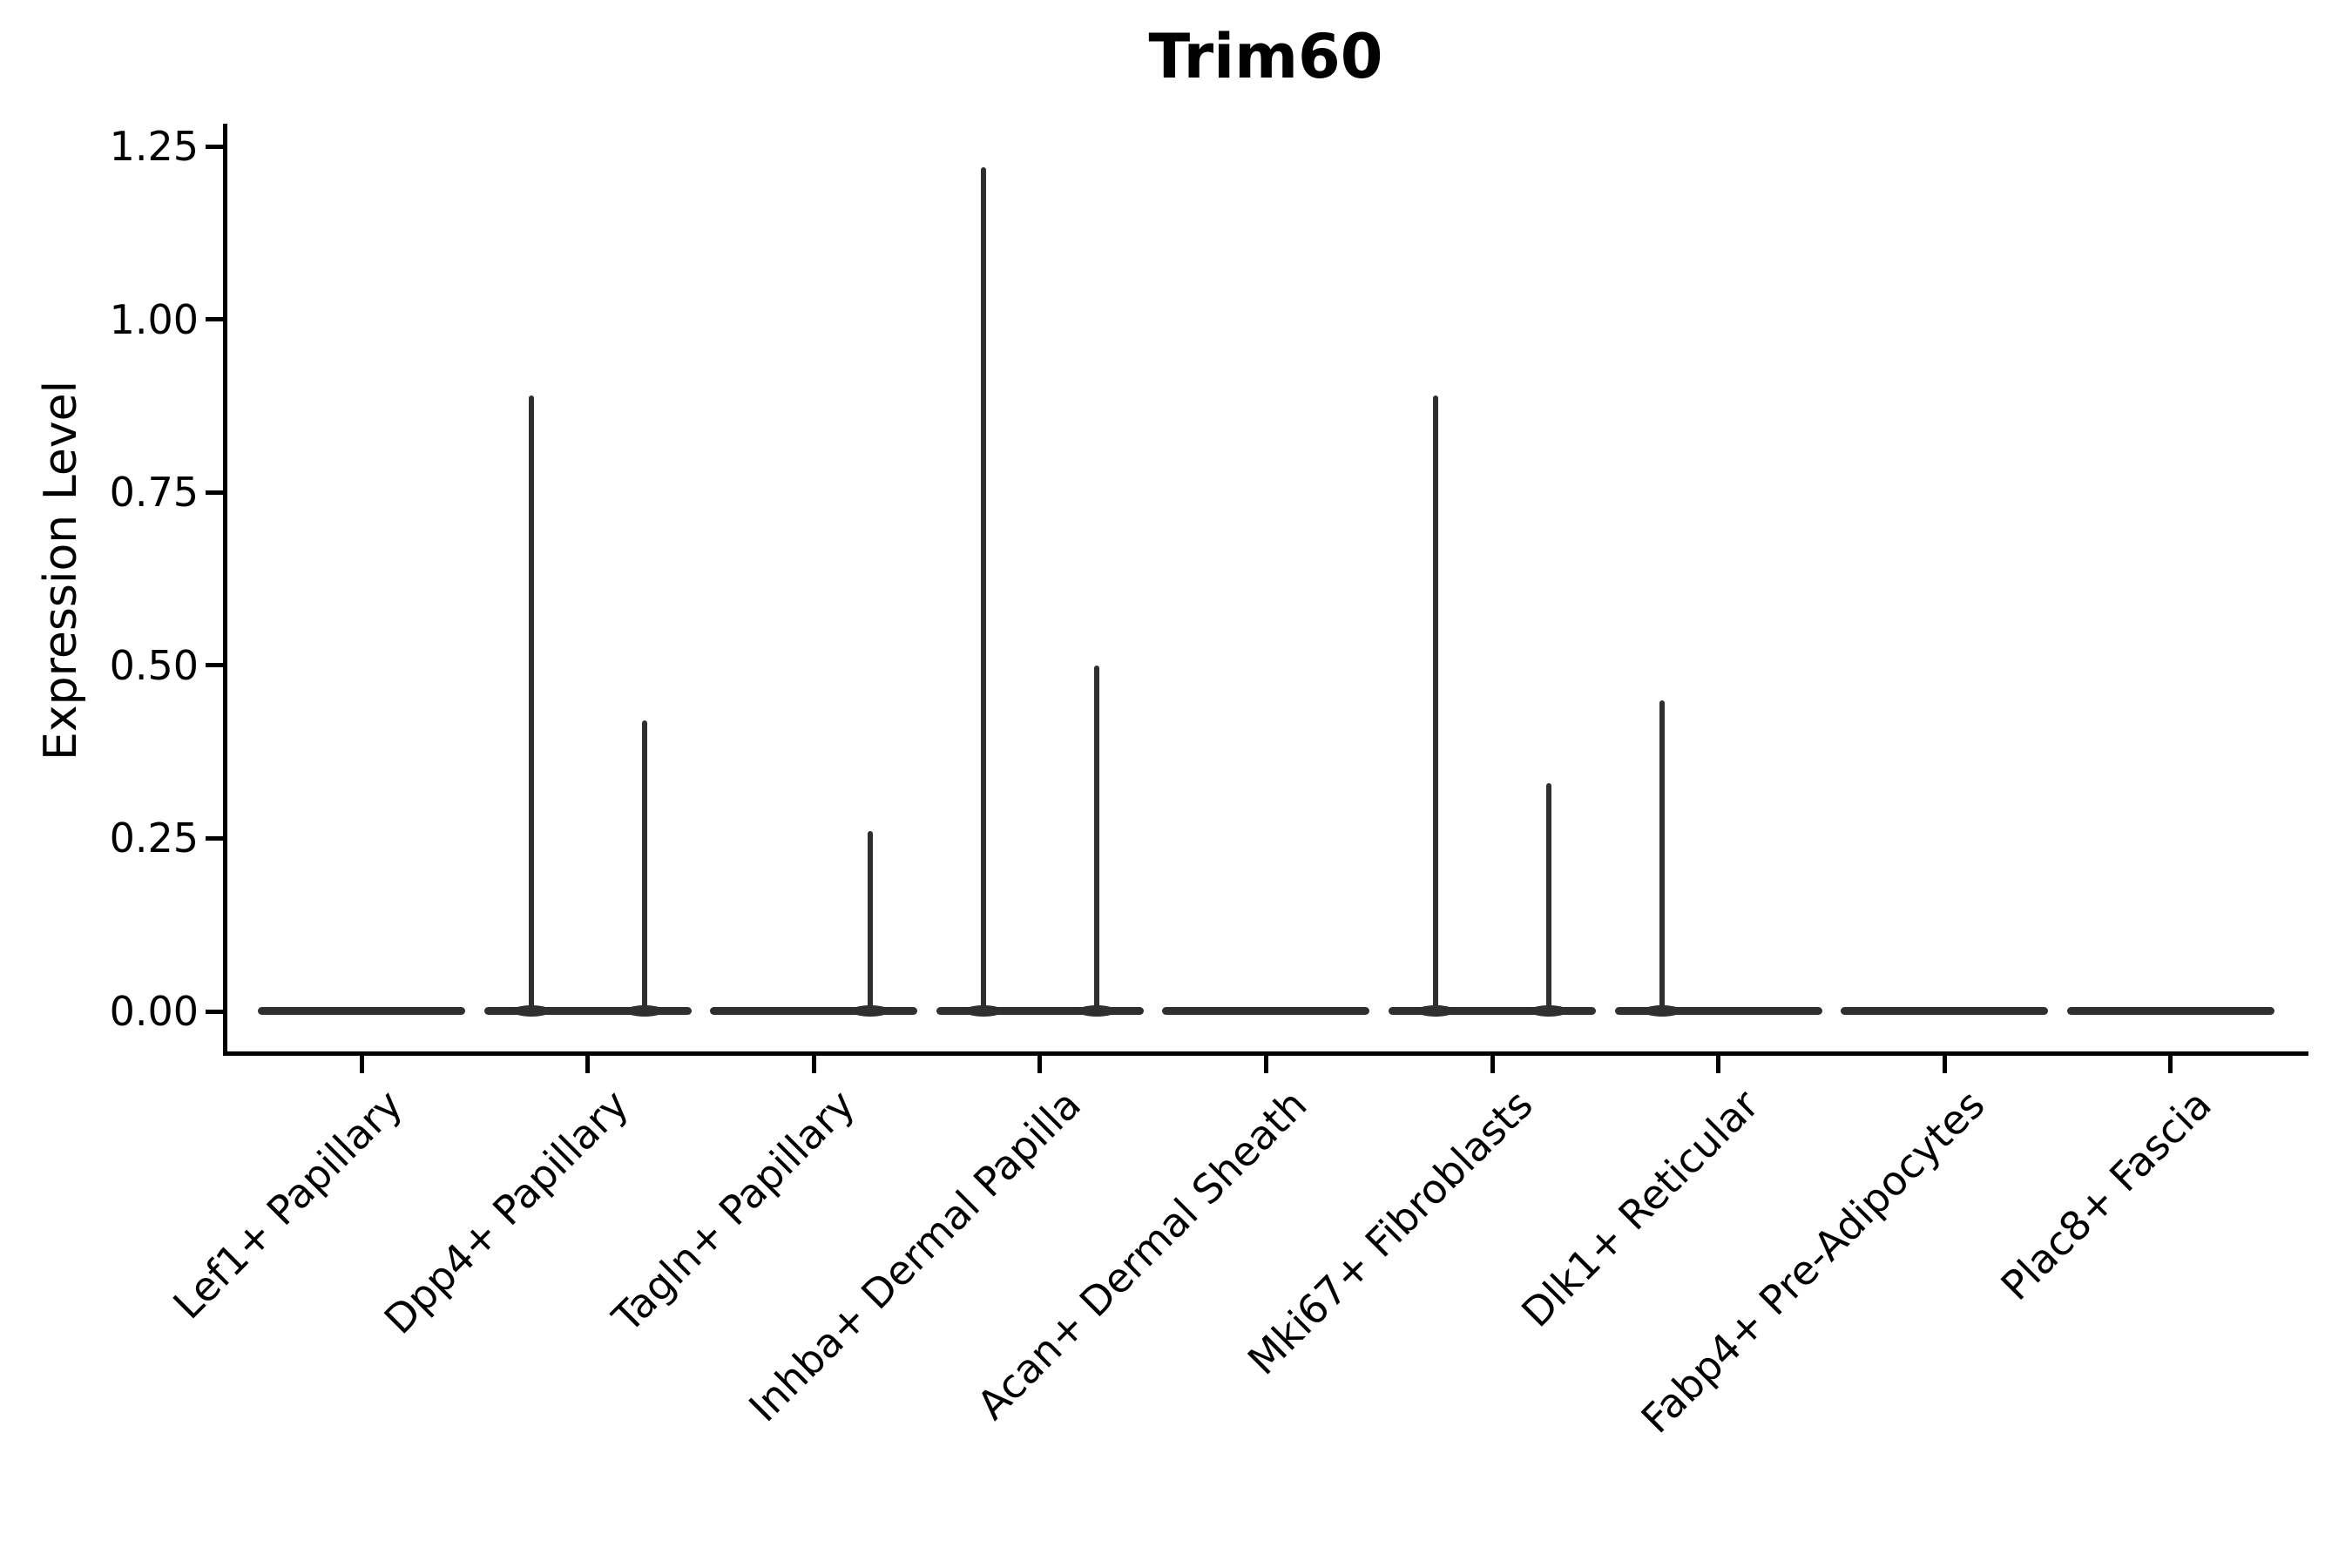 The height and width of the screenshot is (1568, 2352). What do you see at coordinates (61, 570) in the screenshot?
I see `y-axis-label: Expression Level` at bounding box center [61, 570].